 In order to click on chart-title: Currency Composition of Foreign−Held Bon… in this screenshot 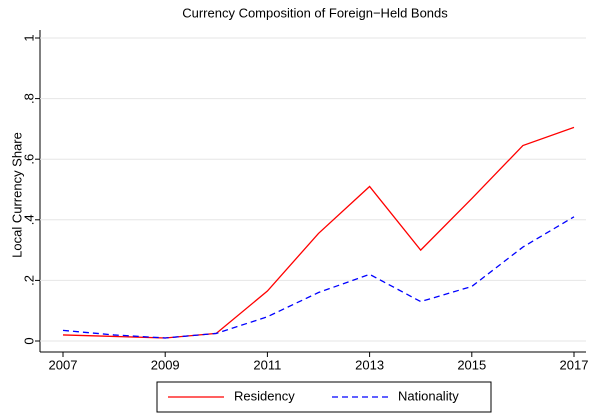, I will do `click(315, 12)`.